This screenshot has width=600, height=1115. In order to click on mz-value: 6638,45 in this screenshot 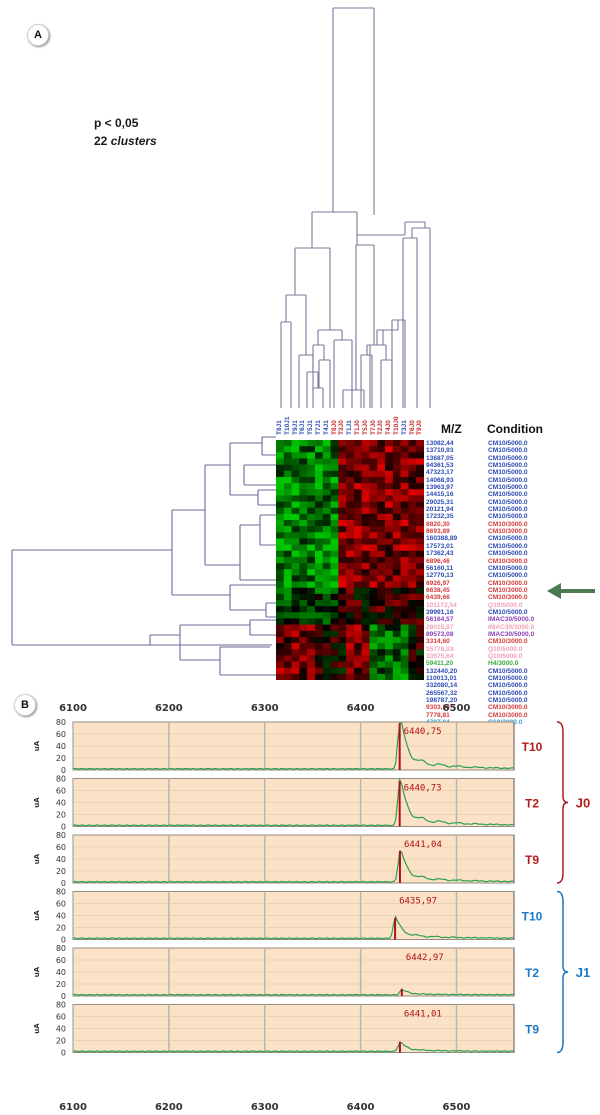, I will do `click(438, 590)`.